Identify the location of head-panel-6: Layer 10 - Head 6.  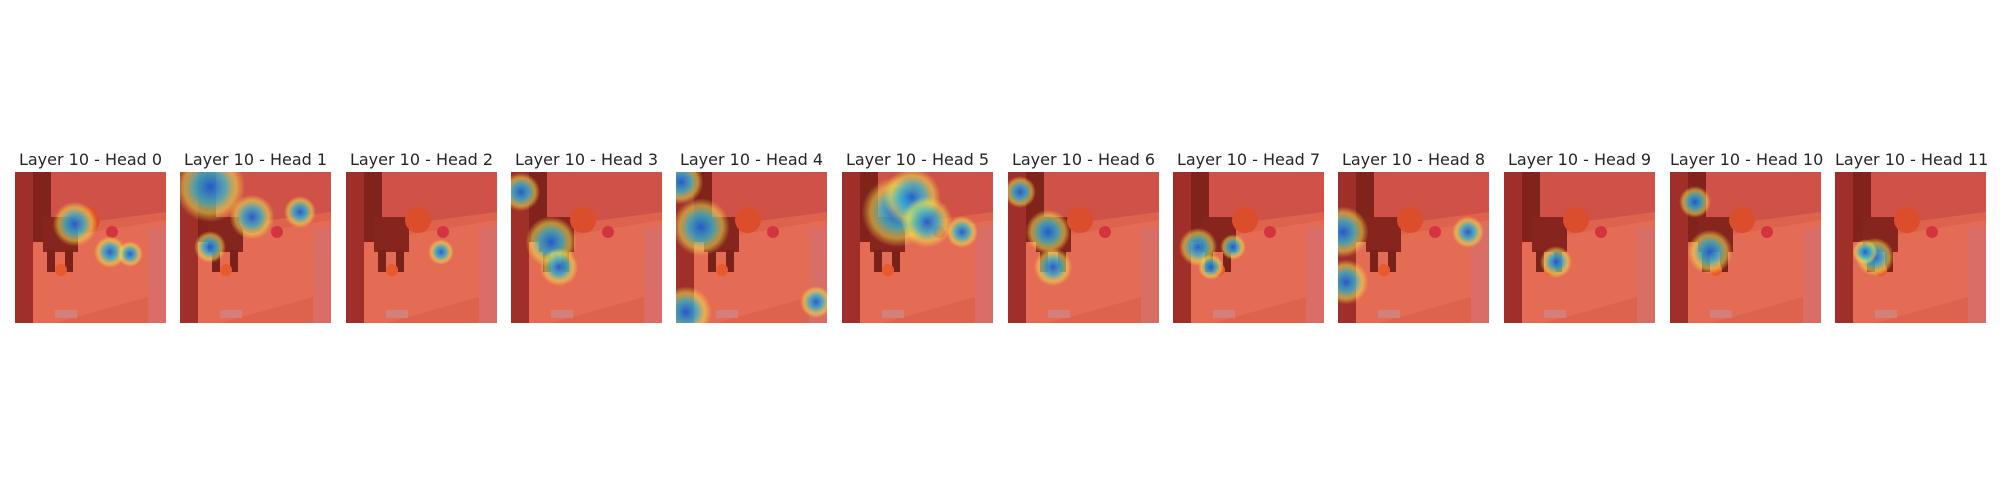
(1083, 235).